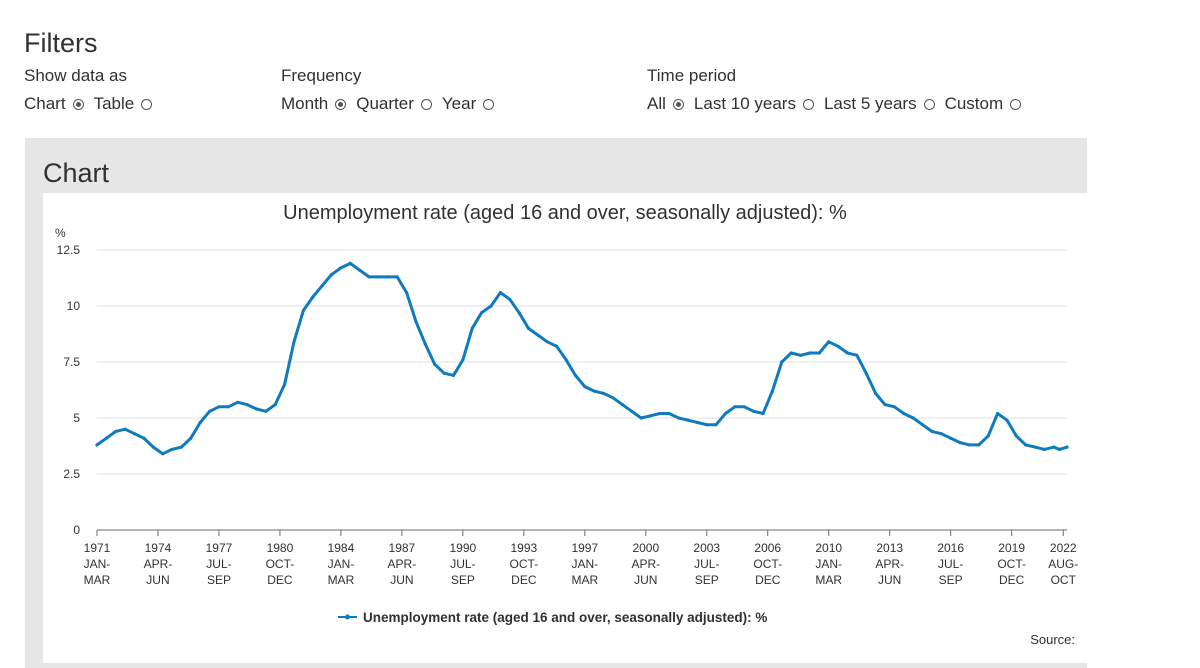  What do you see at coordinates (665, 104) in the screenshot?
I see `time-period-all-option: All` at bounding box center [665, 104].